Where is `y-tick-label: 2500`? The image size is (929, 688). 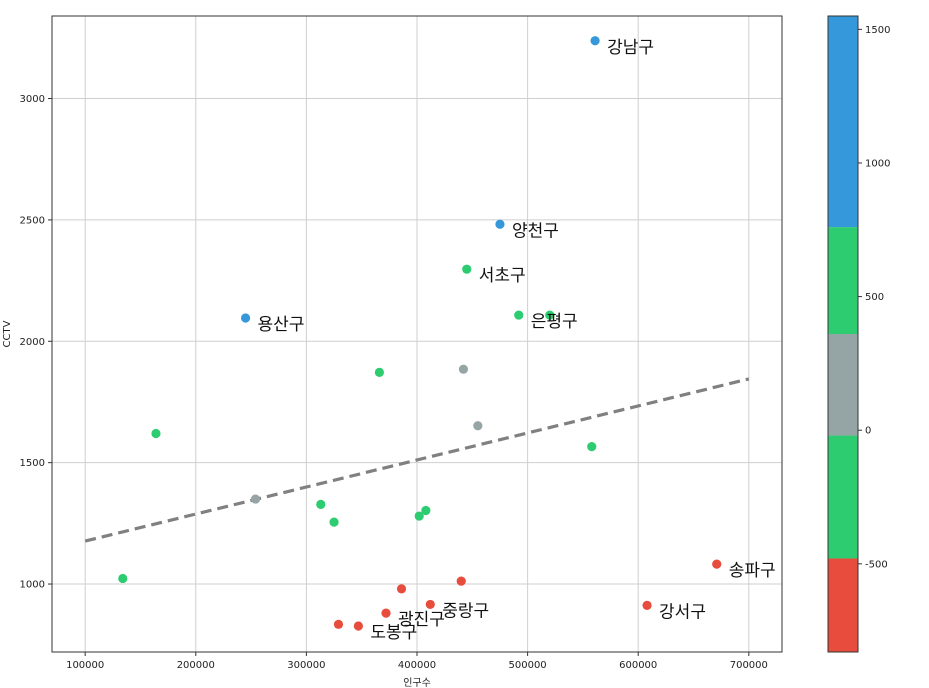 y-tick-label: 2500 is located at coordinates (32, 220).